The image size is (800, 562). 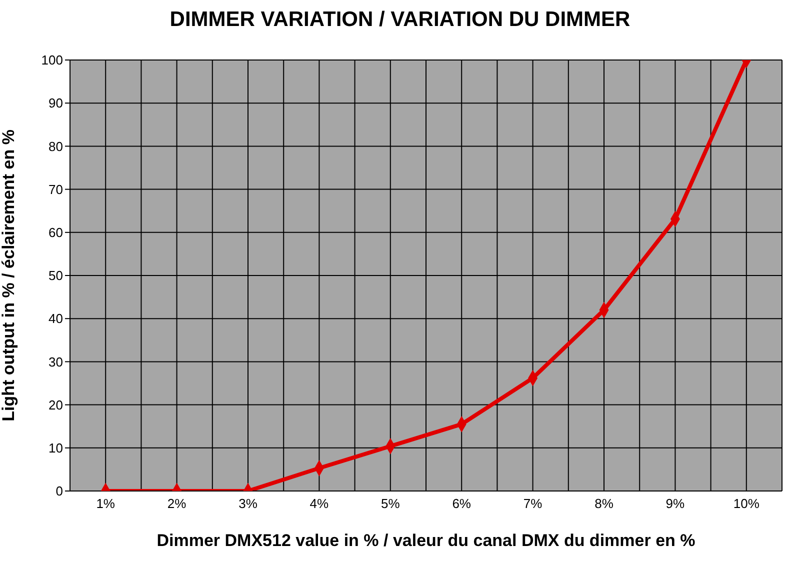 I want to click on x-axis-title: Dimmer DMX512 value in % / valeur du canal DMX du dimmer en %, so click(x=426, y=540).